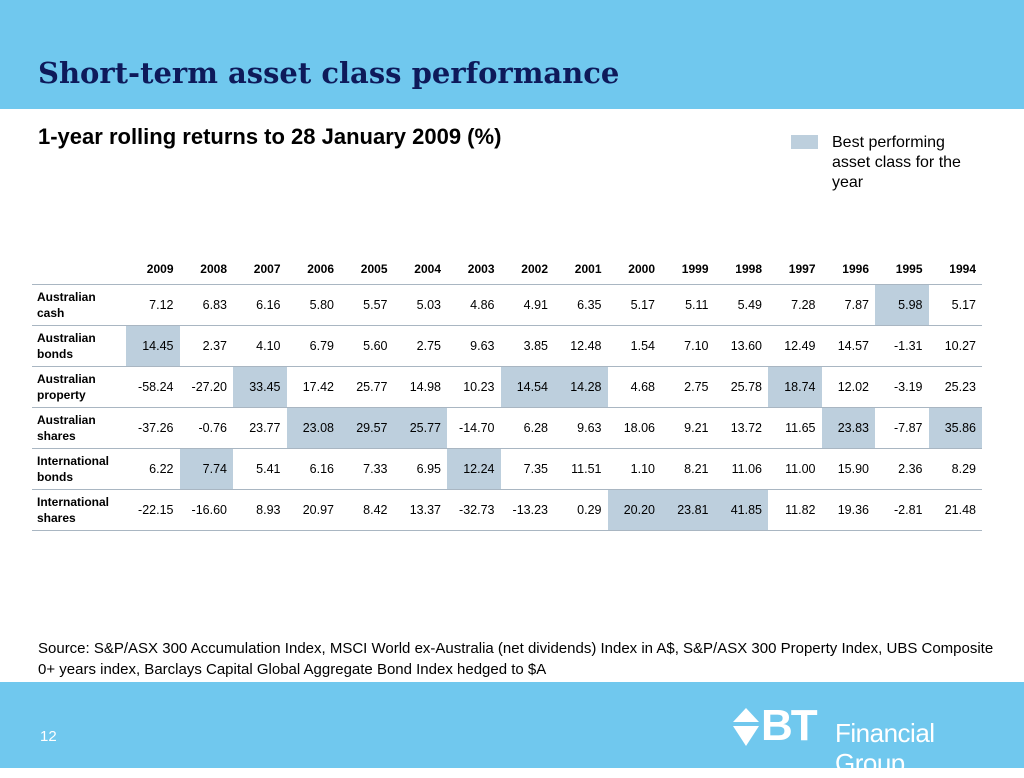  What do you see at coordinates (741, 469) in the screenshot?
I see `return-cell: 11.06` at bounding box center [741, 469].